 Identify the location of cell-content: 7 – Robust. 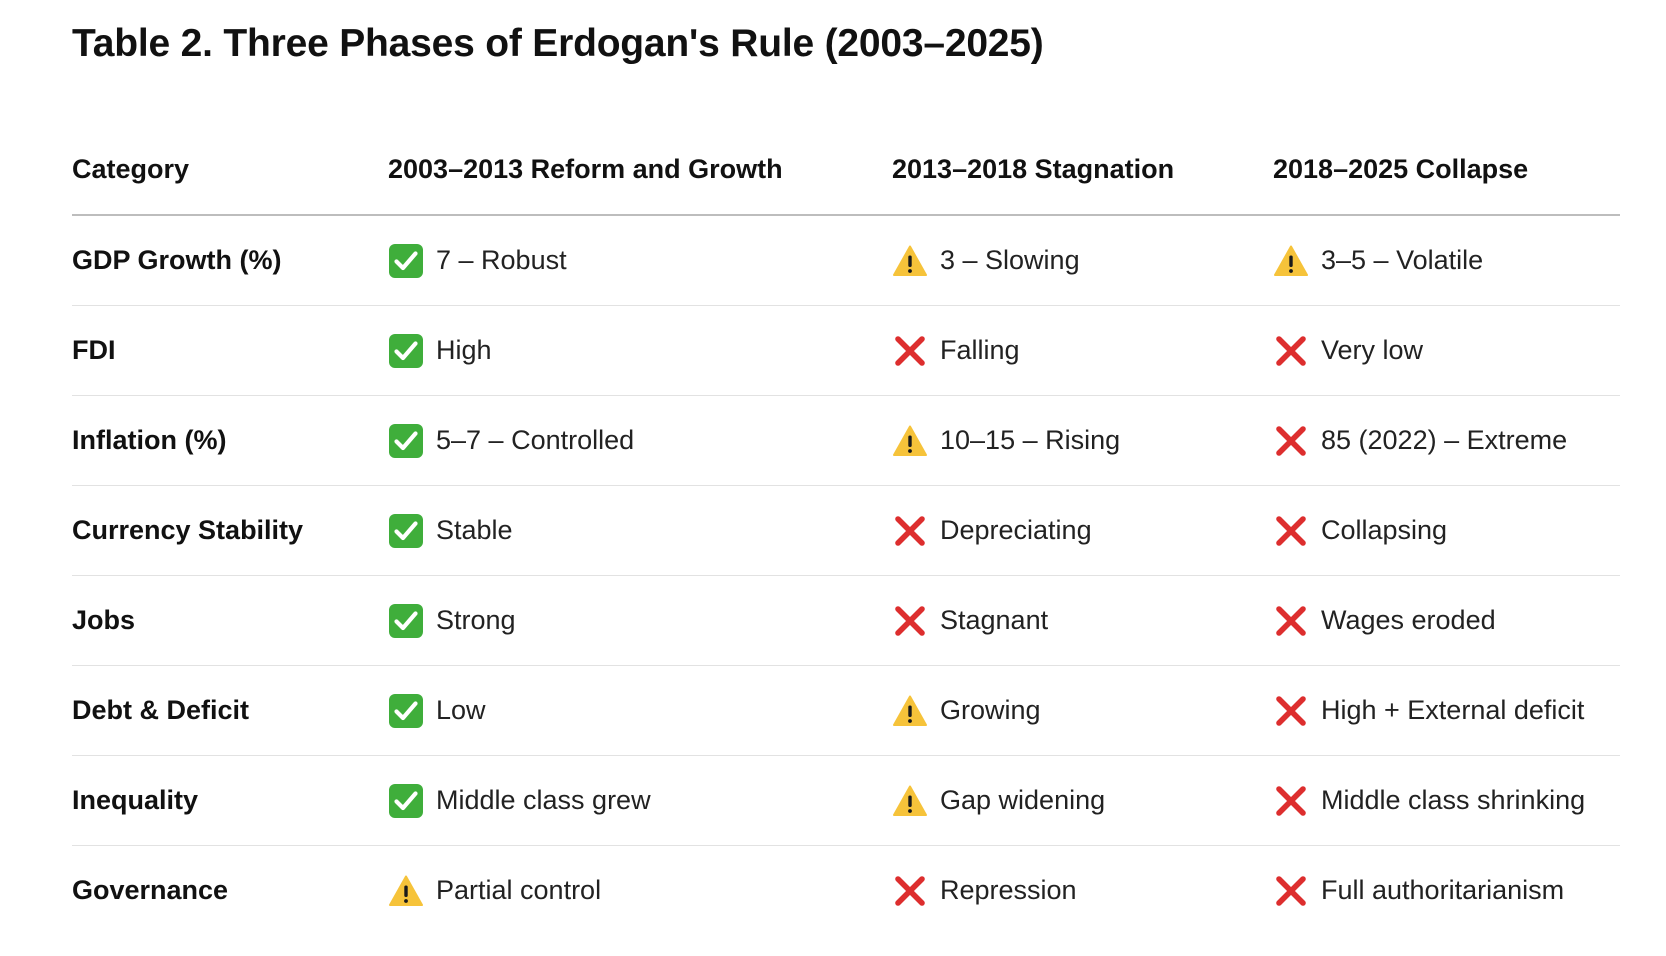
(640, 261).